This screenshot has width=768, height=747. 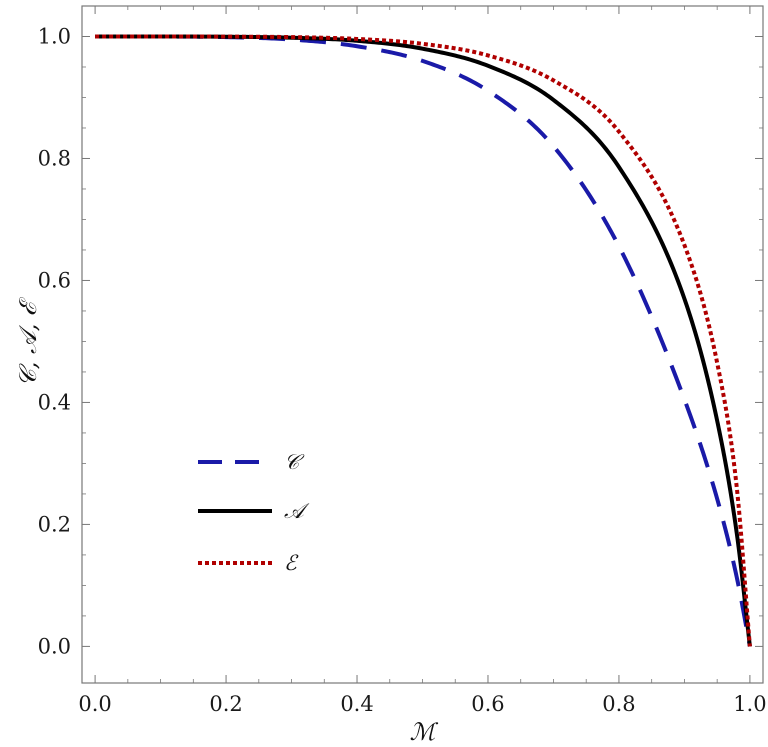 I want to click on legend: 𝒞 𝒜 ℰ, so click(x=254, y=512).